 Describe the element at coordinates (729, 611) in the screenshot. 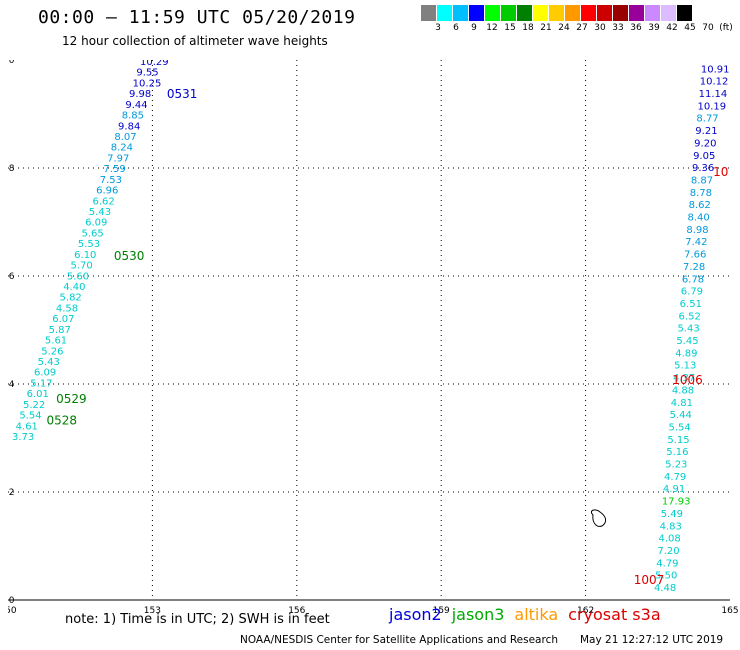

I see `x-axis-tick-label: 165` at that location.